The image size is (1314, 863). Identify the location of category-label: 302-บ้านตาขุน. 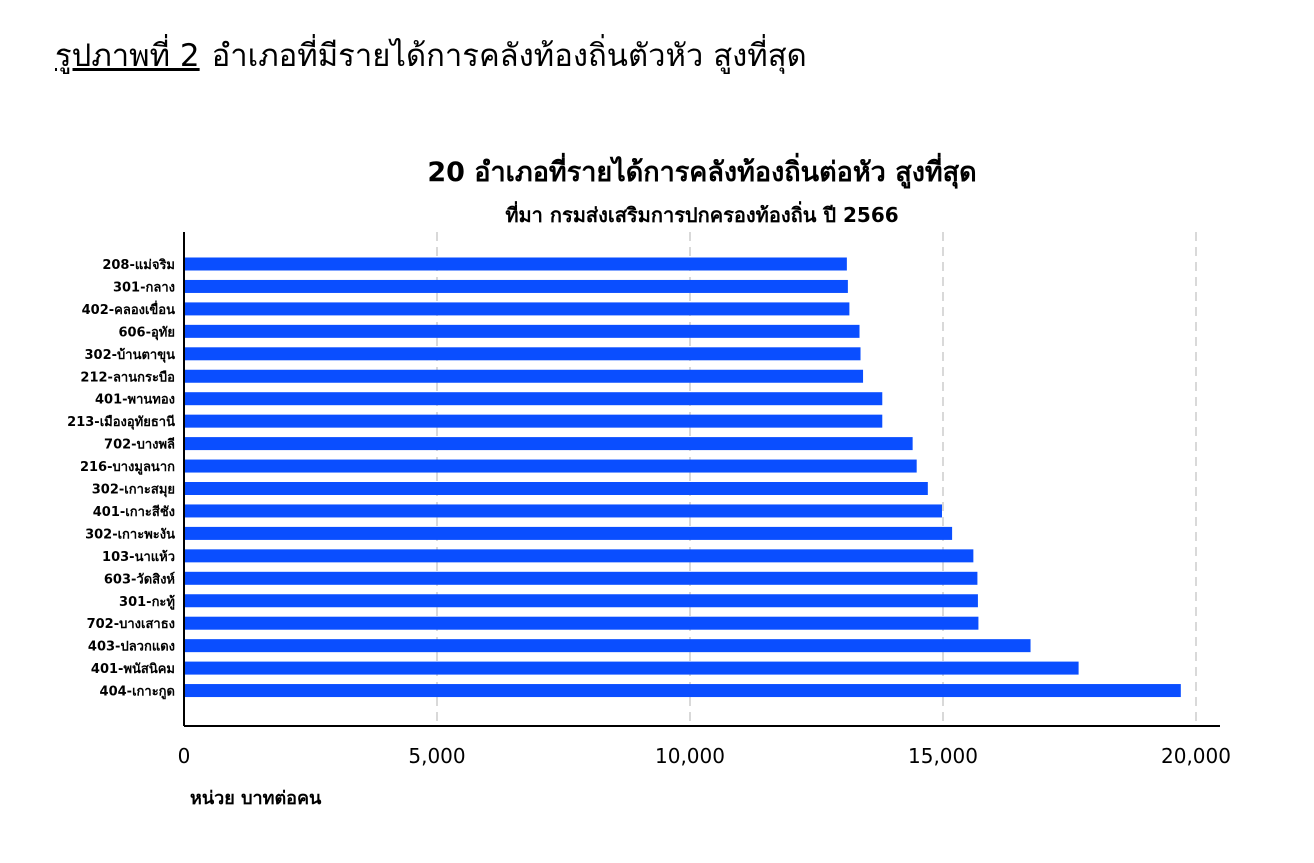
(130, 355).